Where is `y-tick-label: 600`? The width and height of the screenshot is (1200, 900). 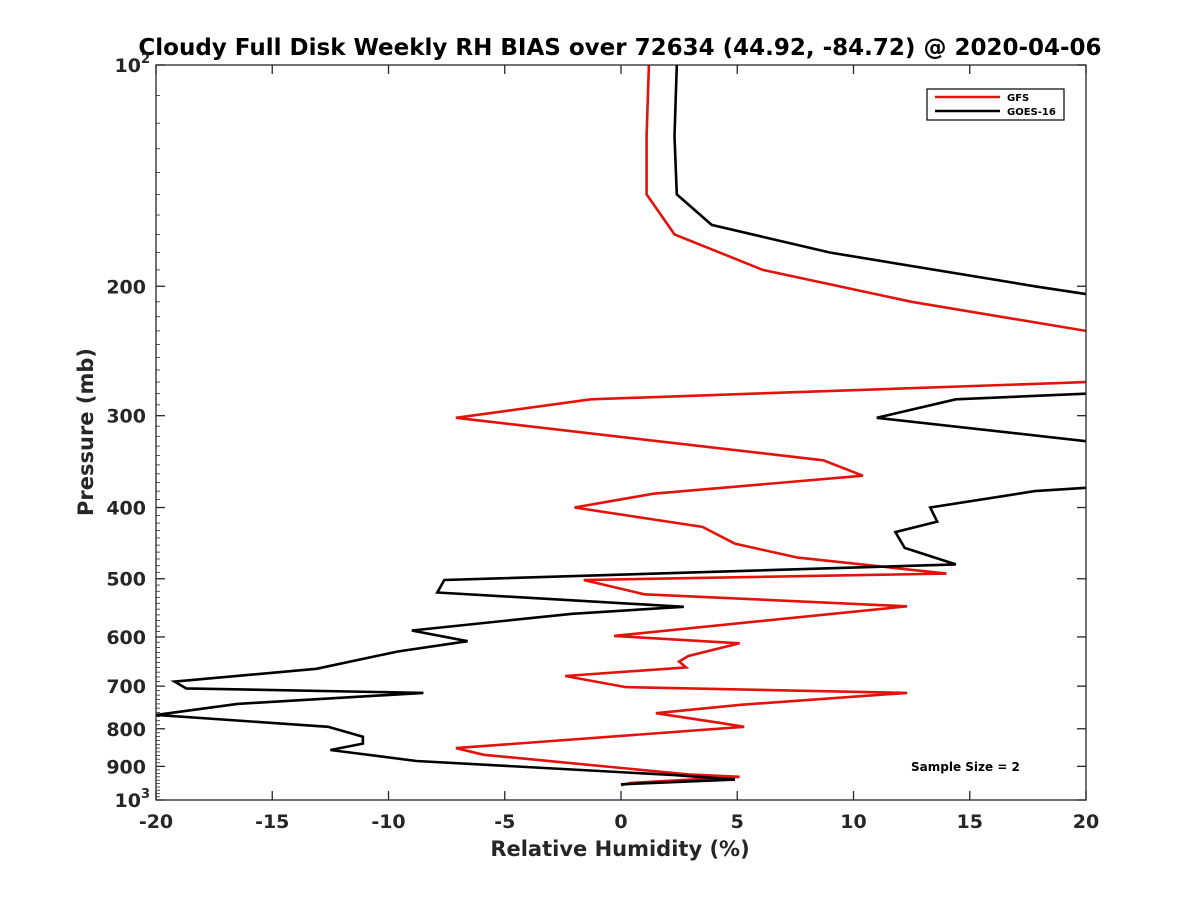
y-tick-label: 600 is located at coordinates (126, 638).